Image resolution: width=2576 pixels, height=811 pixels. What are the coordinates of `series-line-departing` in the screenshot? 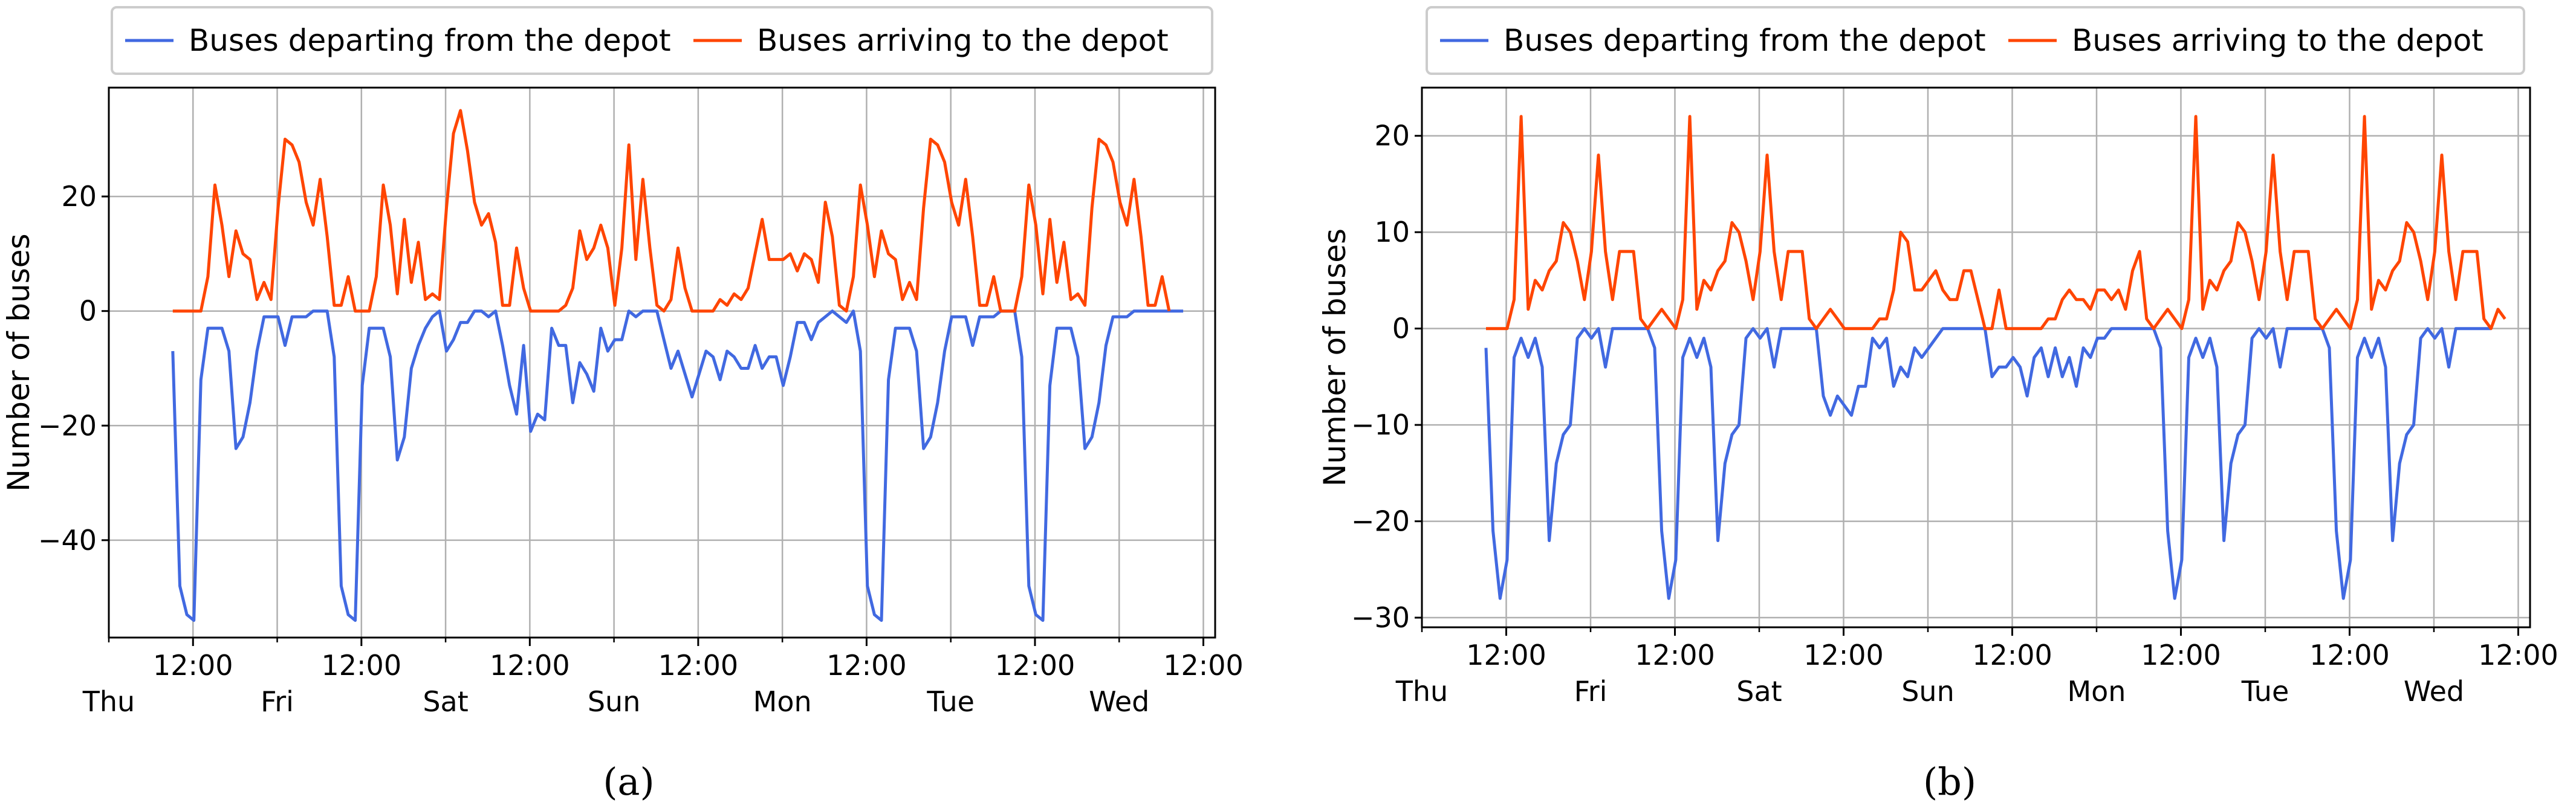 It's located at (1988, 463).